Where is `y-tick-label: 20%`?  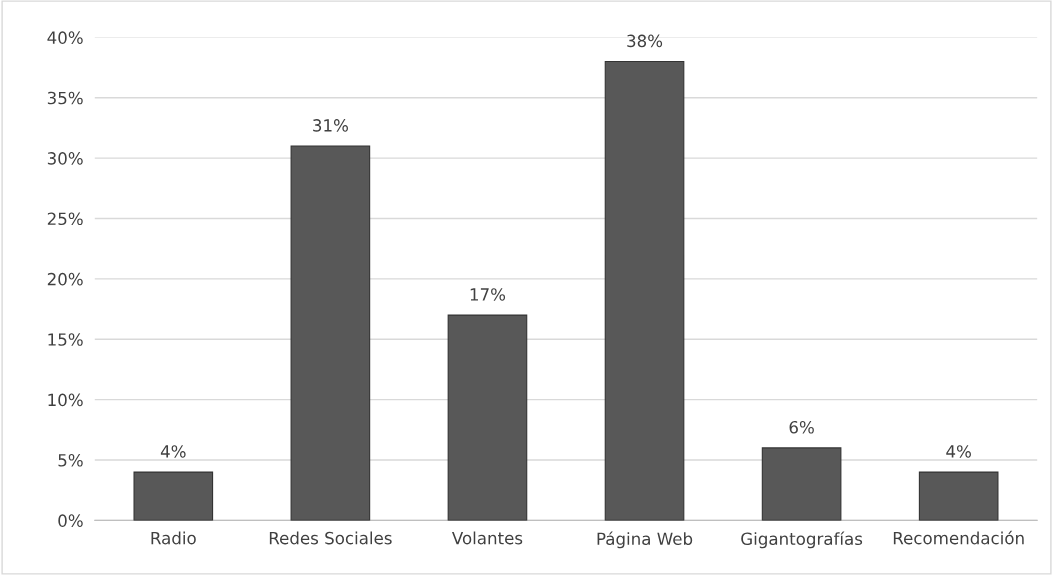
y-tick-label: 20% is located at coordinates (65, 279).